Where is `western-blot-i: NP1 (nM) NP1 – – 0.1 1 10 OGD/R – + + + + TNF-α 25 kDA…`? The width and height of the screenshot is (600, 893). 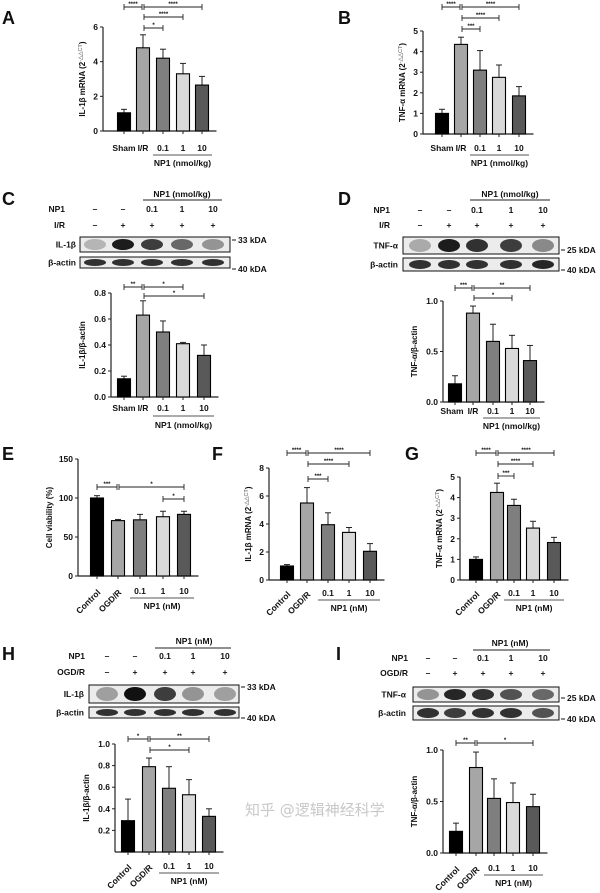 western-blot-i: NP1 (nM) NP1 – – 0.1 1 10 OGD/R – + + + + TNF-α 25 kDA… is located at coordinates (487, 681).